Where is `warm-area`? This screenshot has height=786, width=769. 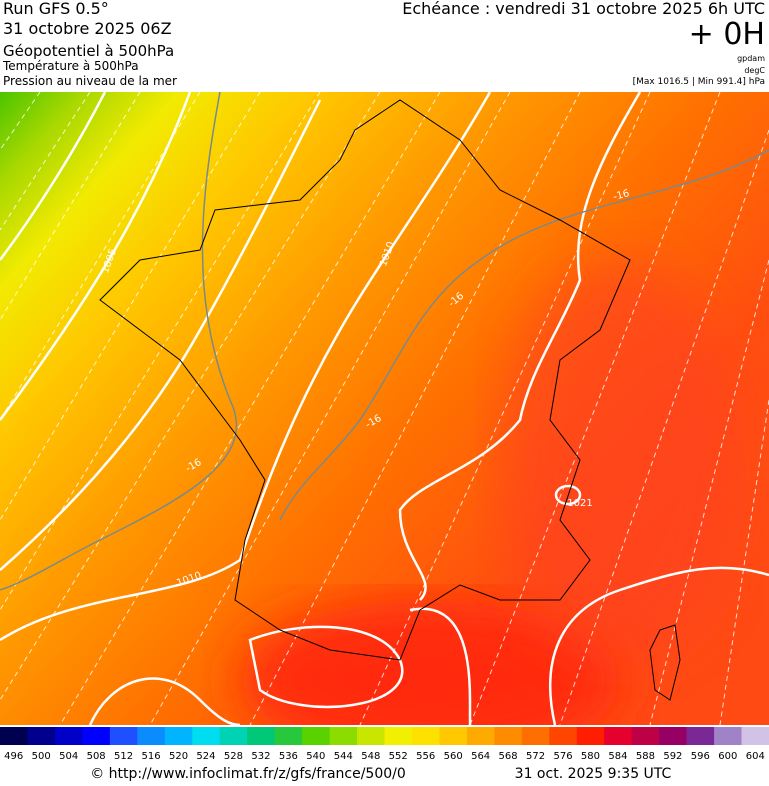 warm-area is located at coordinates (430, 662).